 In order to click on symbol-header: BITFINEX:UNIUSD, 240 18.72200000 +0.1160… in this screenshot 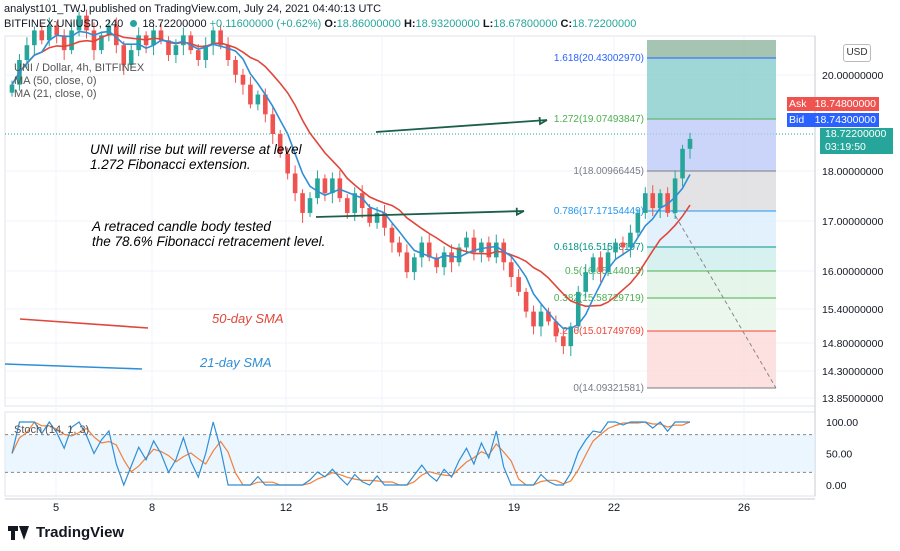, I will do `click(320, 24)`.